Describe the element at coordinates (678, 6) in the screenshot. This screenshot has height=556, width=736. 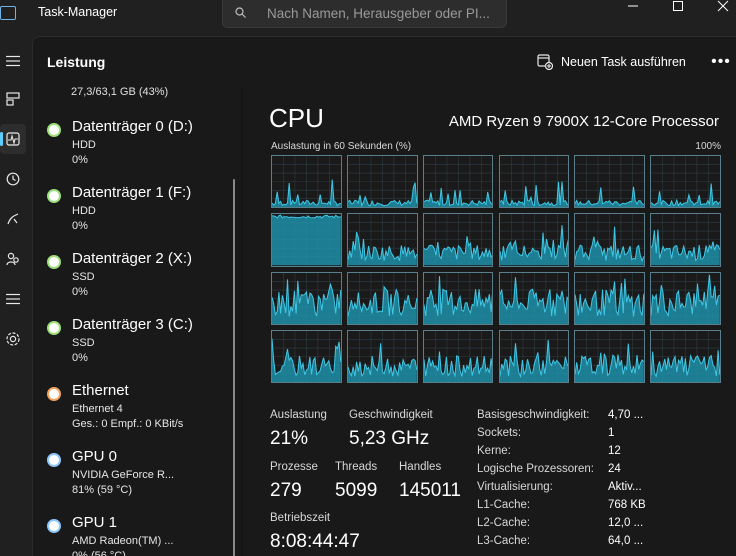
I see `maximize-icon` at that location.